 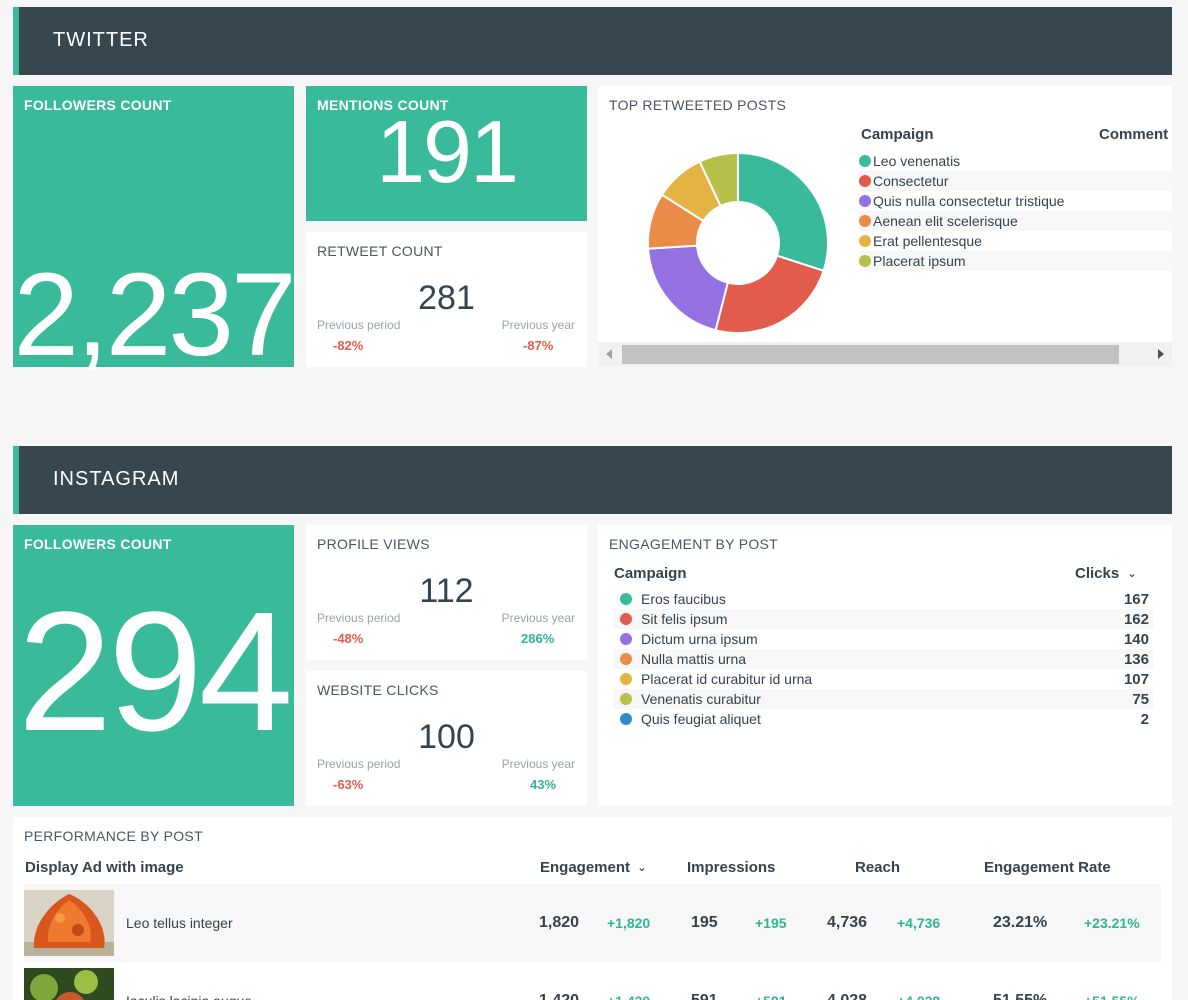 I want to click on website-clicks-label: WEBSITE CLICKS, so click(x=378, y=690).